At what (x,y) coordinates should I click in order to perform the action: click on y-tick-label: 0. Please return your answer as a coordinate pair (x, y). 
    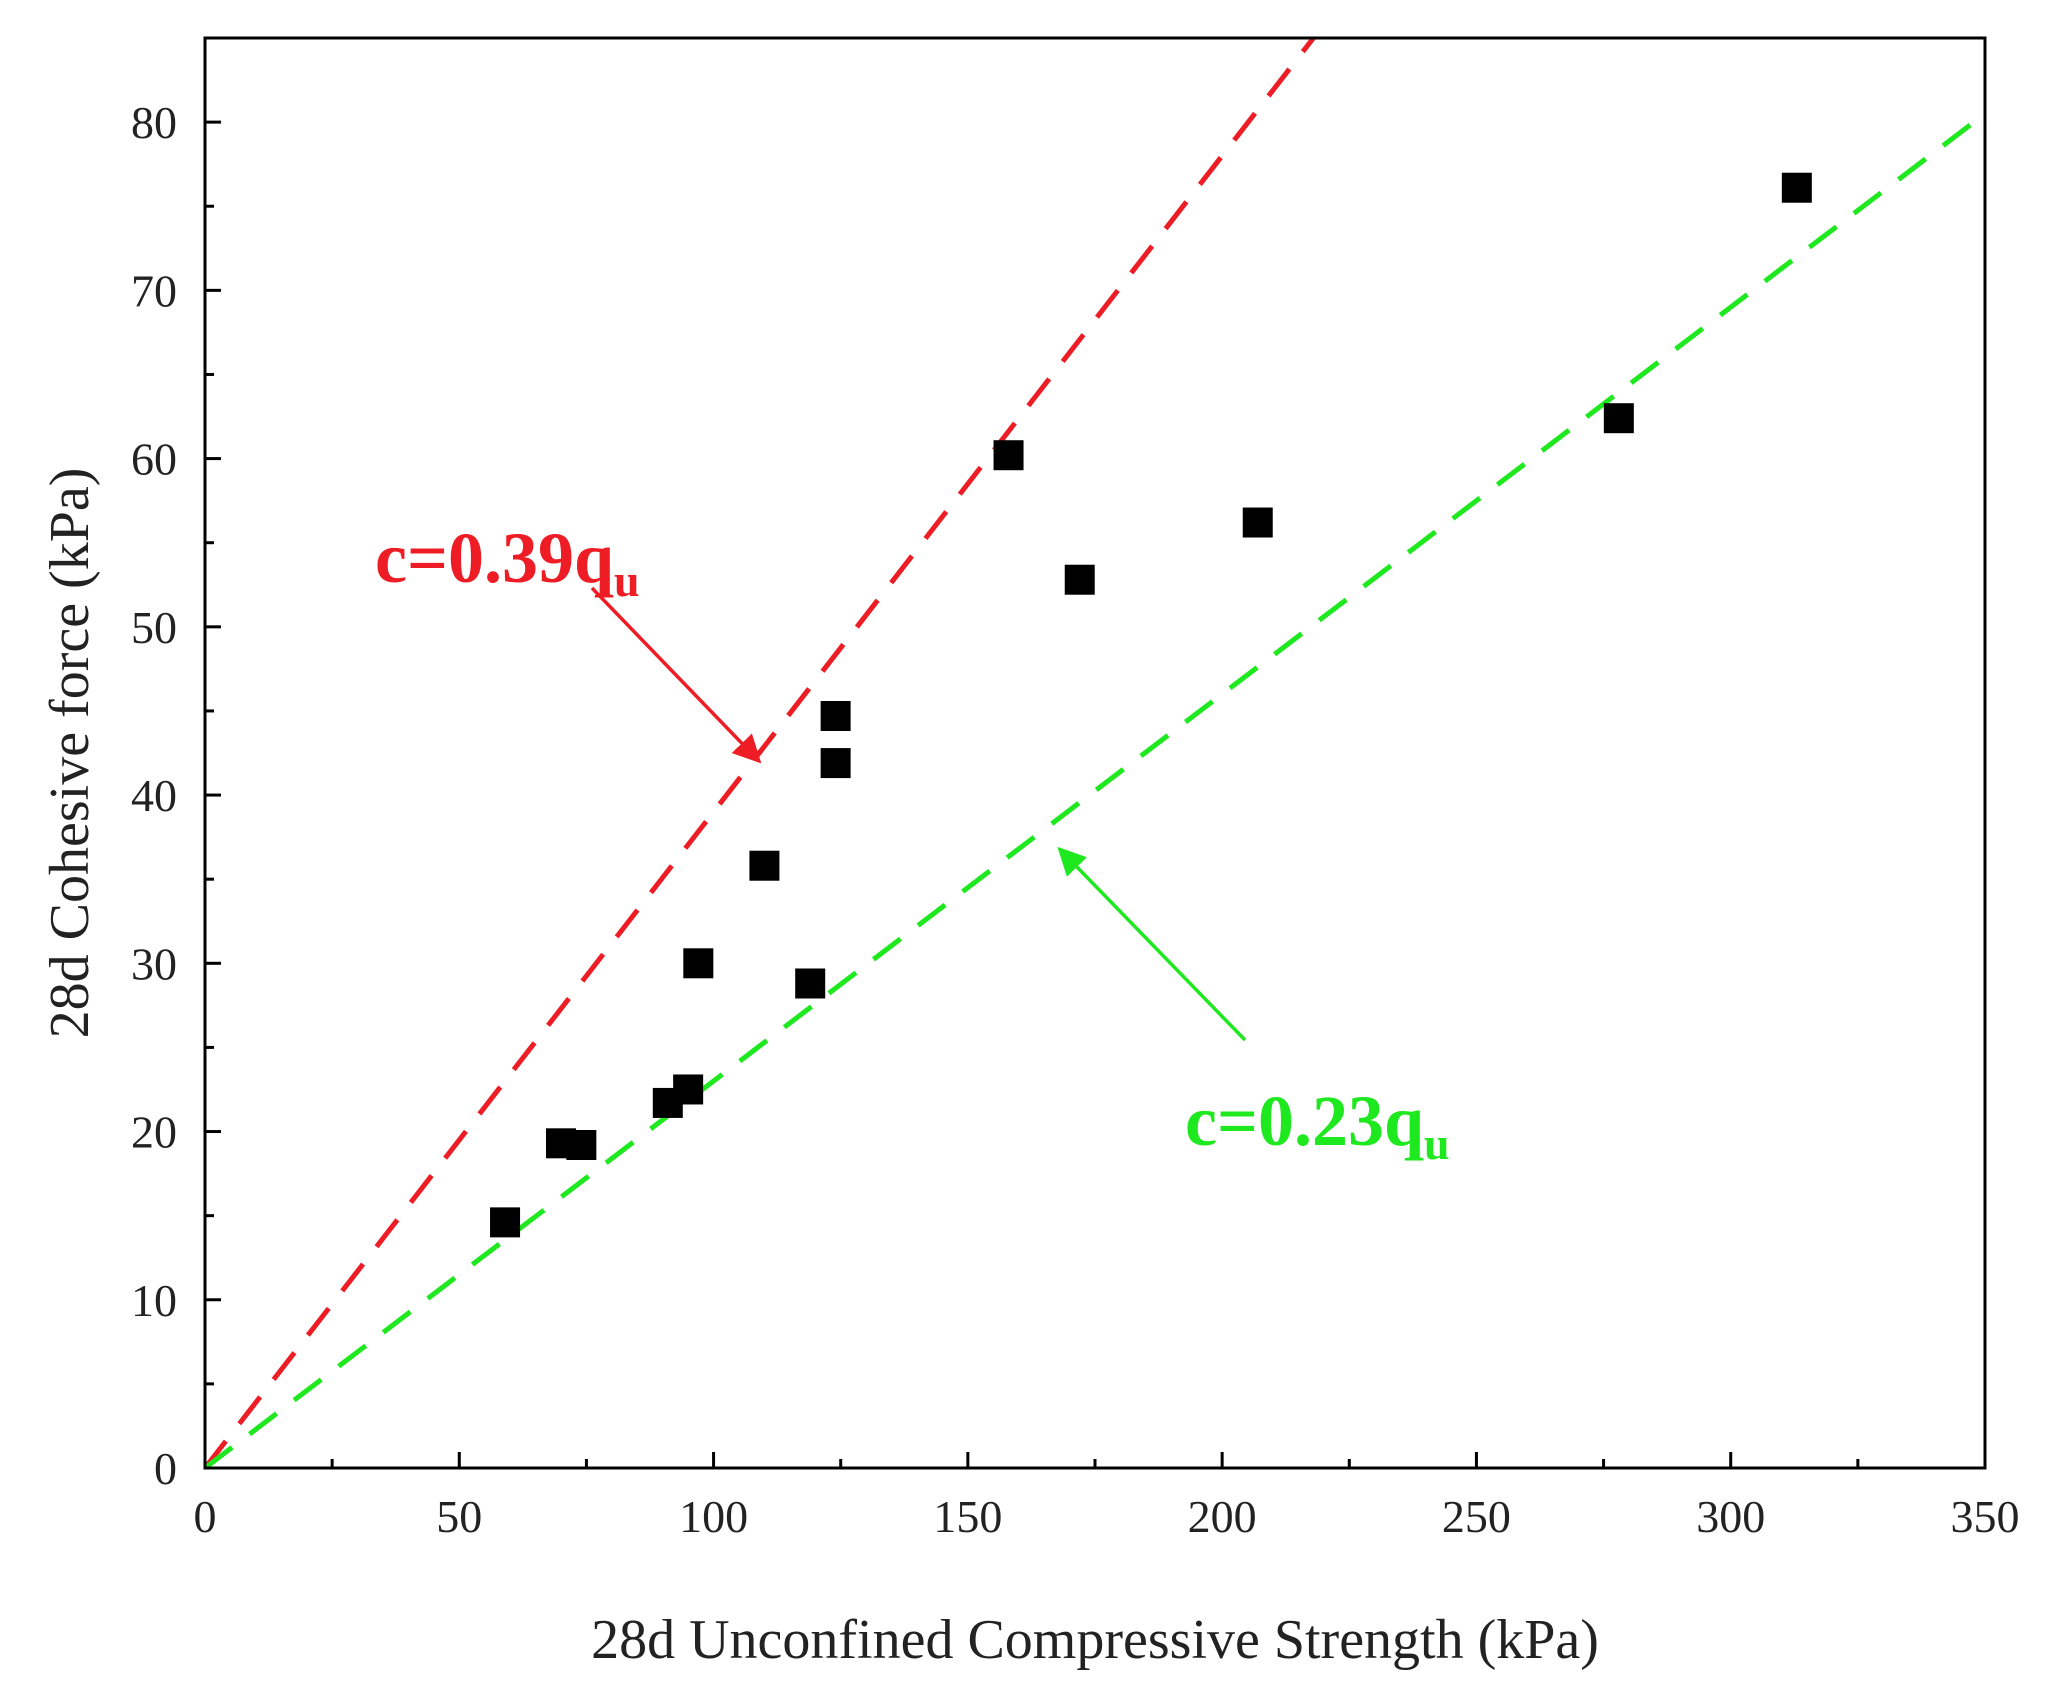
    Looking at the image, I should click on (165, 1468).